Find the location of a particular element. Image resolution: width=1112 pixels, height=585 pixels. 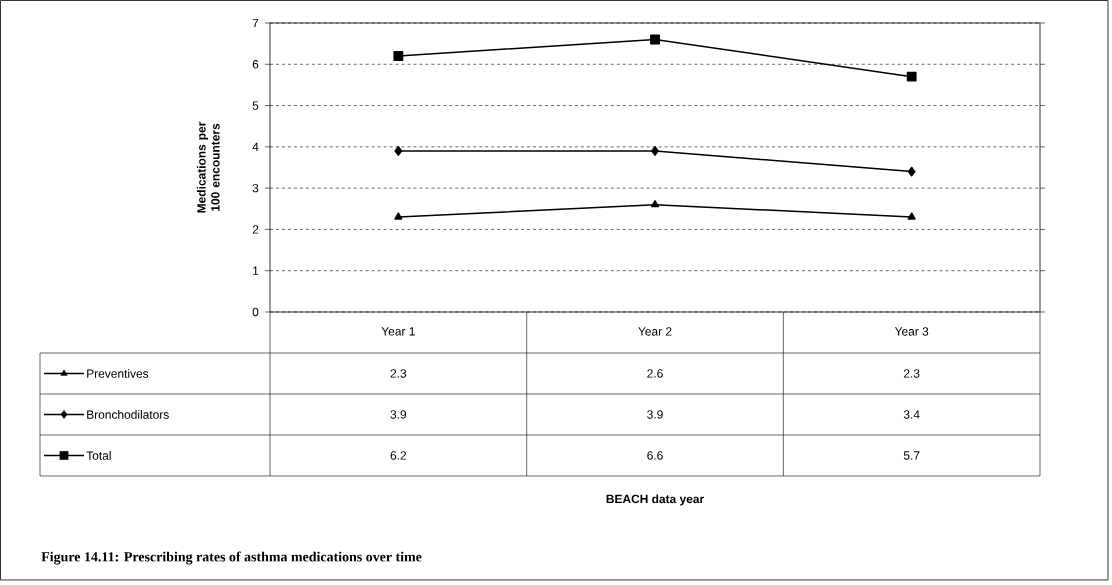

y-tick-label: 2 is located at coordinates (255, 229).